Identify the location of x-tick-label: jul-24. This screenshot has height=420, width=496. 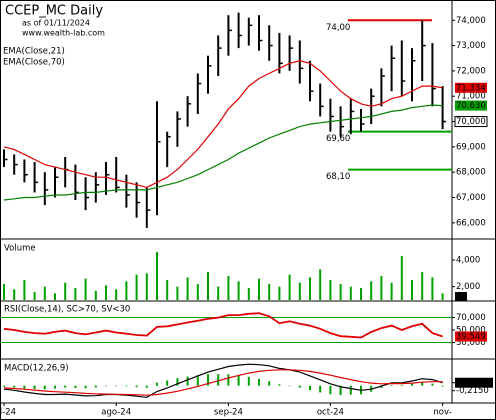
(8, 413).